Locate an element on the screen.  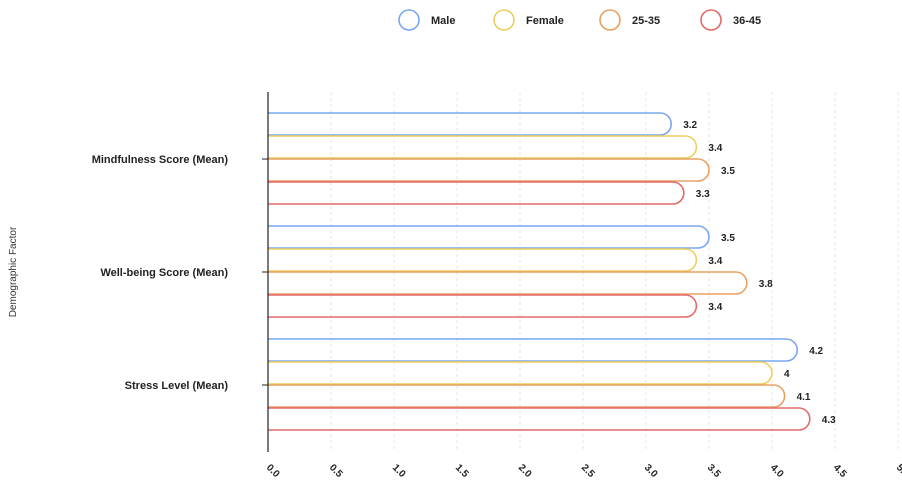
x-tick-label: 1.5 is located at coordinates (462, 471).